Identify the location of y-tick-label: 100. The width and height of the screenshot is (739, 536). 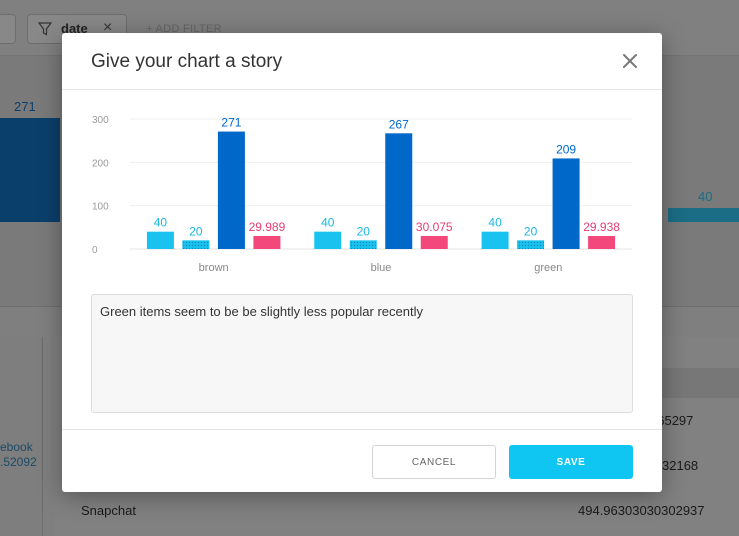
(100, 207).